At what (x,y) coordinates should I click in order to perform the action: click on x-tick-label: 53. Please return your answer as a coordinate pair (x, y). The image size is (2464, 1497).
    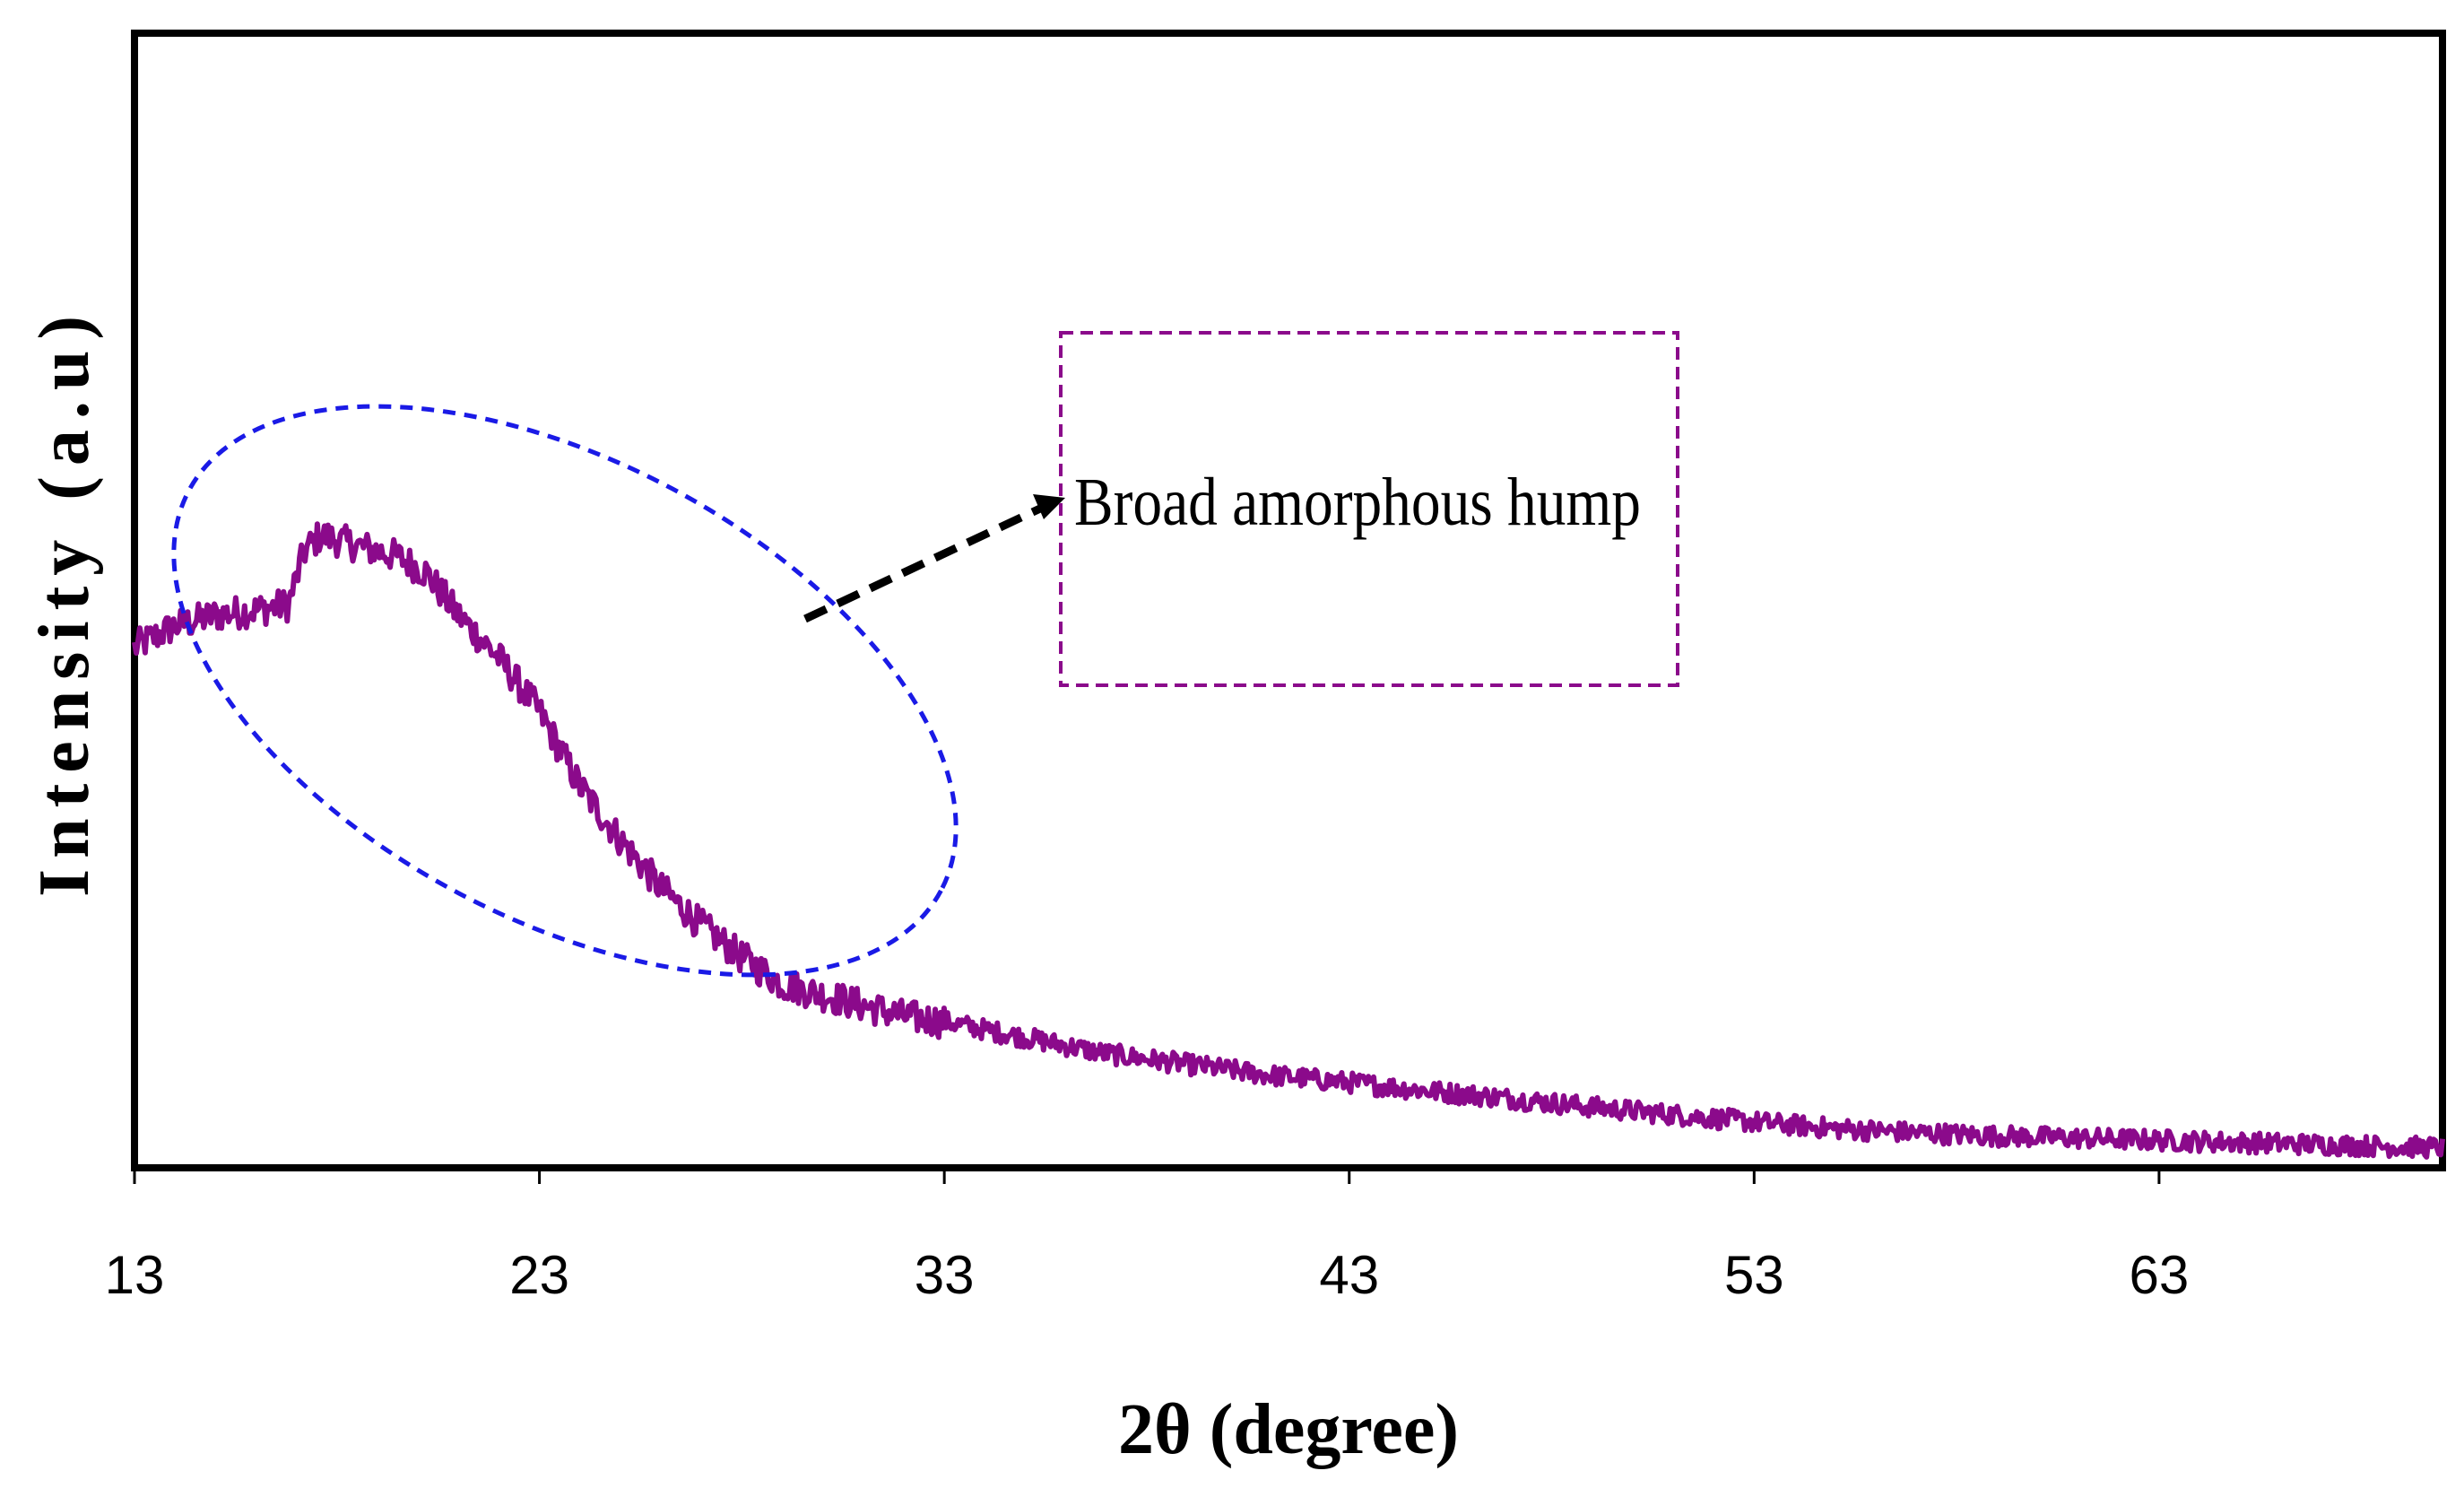
    Looking at the image, I should click on (1754, 1275).